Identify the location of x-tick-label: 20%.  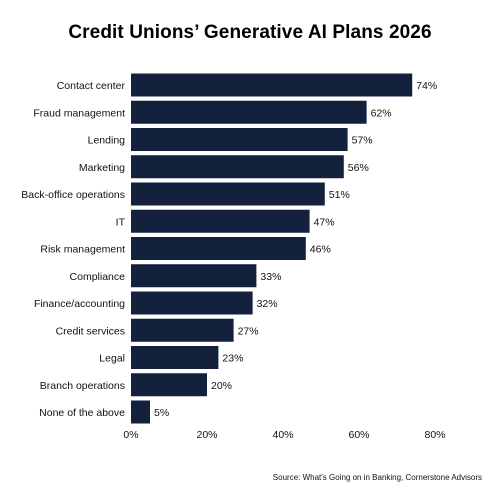
(206, 435).